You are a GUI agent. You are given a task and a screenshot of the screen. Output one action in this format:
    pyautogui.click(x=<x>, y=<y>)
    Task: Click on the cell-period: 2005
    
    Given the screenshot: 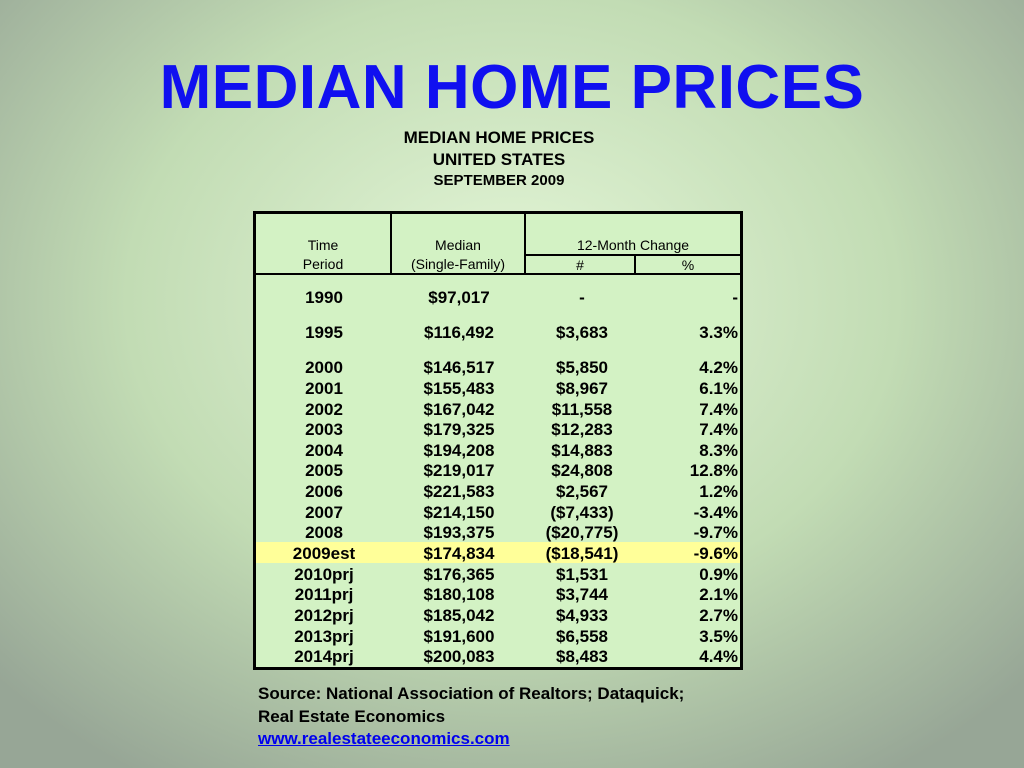 What is the action you would take?
    pyautogui.click(x=324, y=470)
    